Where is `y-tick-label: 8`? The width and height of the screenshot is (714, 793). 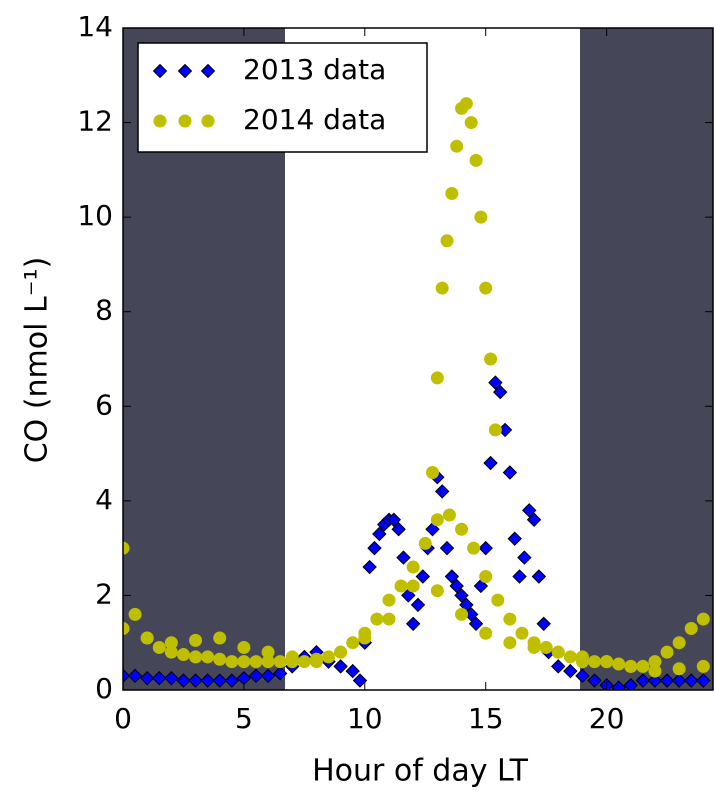 y-tick-label: 8 is located at coordinates (104, 310).